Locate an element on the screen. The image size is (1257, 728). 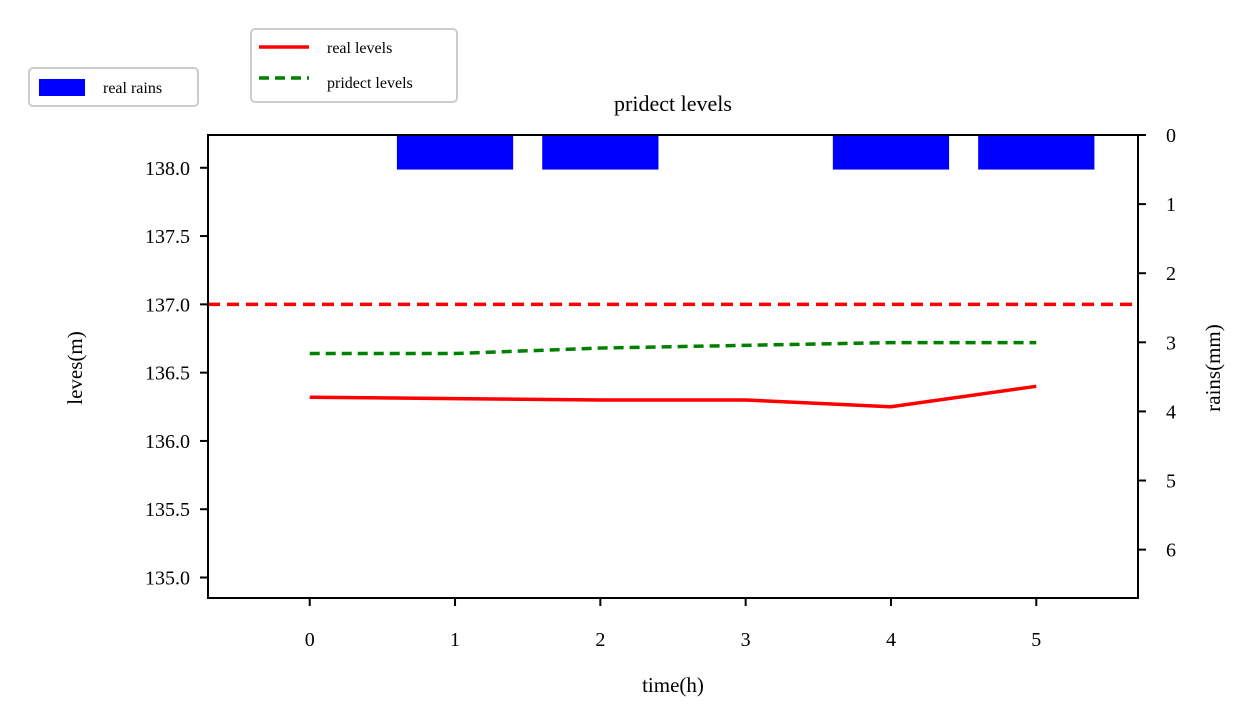
x-tick-label: 0 is located at coordinates (310, 640).